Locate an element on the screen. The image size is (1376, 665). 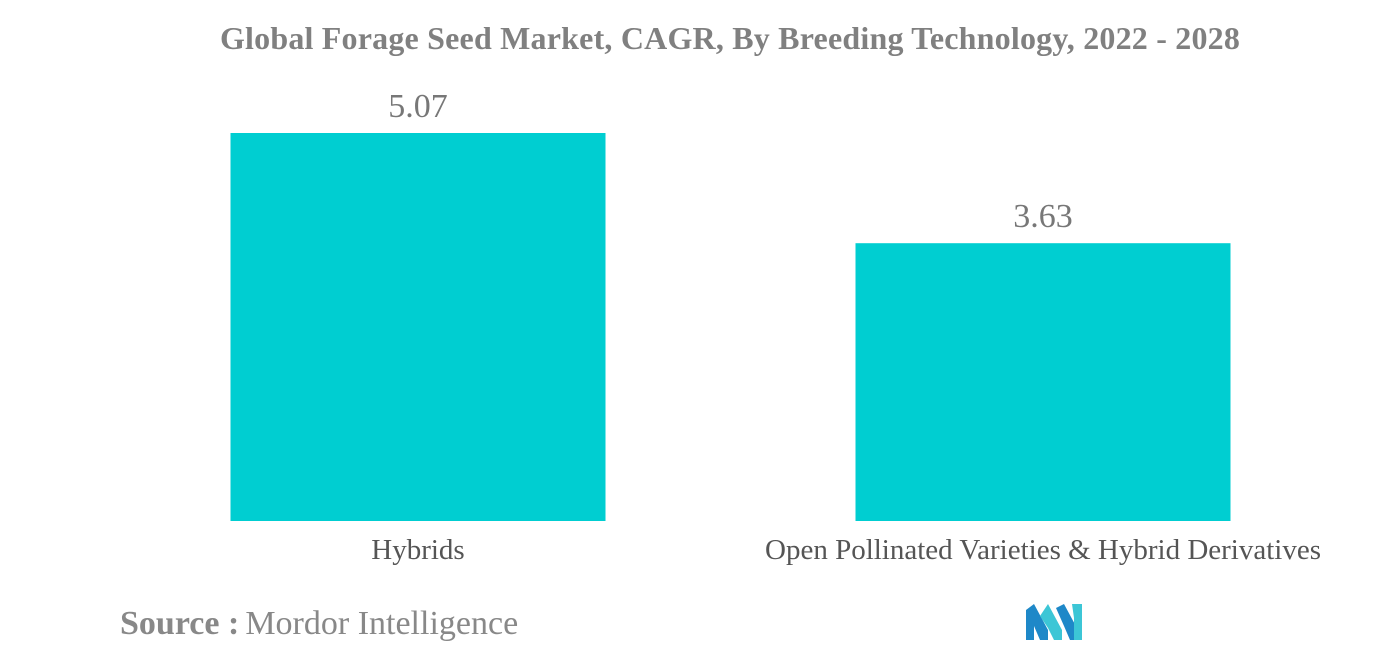
source-label: Source : is located at coordinates (180, 623).